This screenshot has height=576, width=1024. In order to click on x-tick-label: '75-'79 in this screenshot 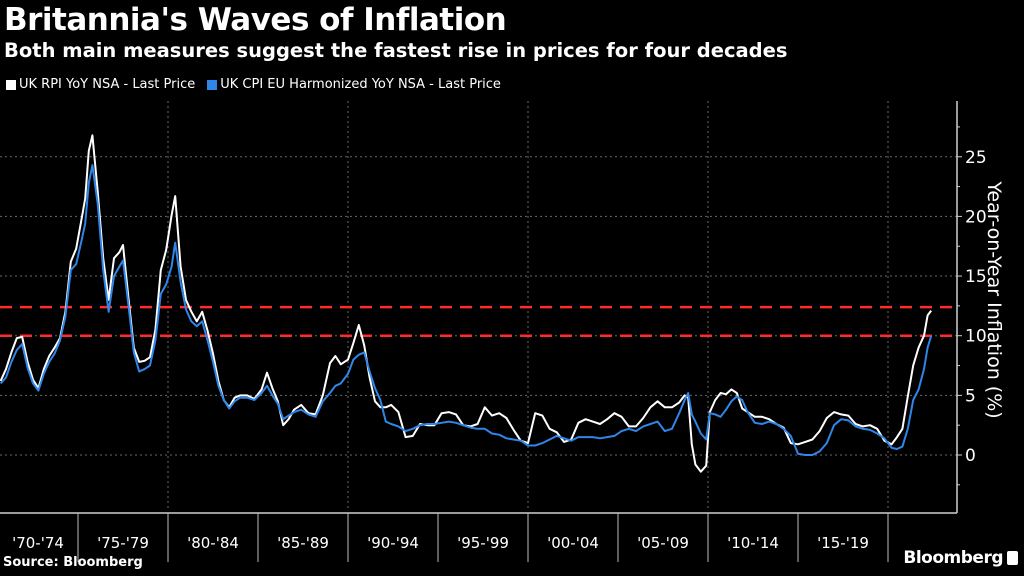, I will do `click(123, 543)`.